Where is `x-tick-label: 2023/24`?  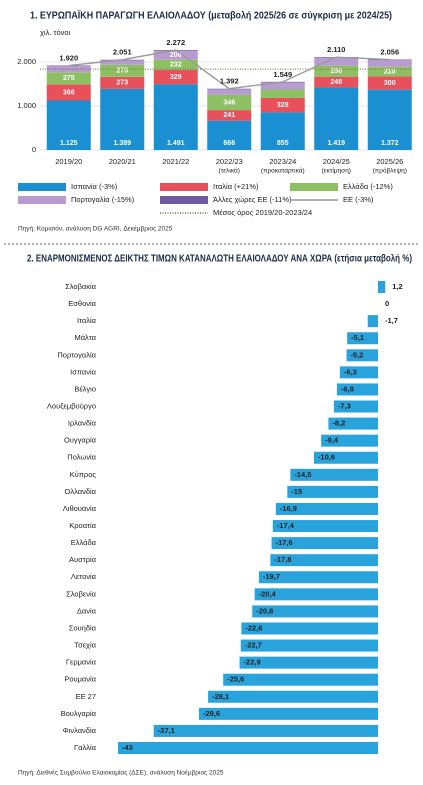 x-tick-label: 2023/24 is located at coordinates (282, 161).